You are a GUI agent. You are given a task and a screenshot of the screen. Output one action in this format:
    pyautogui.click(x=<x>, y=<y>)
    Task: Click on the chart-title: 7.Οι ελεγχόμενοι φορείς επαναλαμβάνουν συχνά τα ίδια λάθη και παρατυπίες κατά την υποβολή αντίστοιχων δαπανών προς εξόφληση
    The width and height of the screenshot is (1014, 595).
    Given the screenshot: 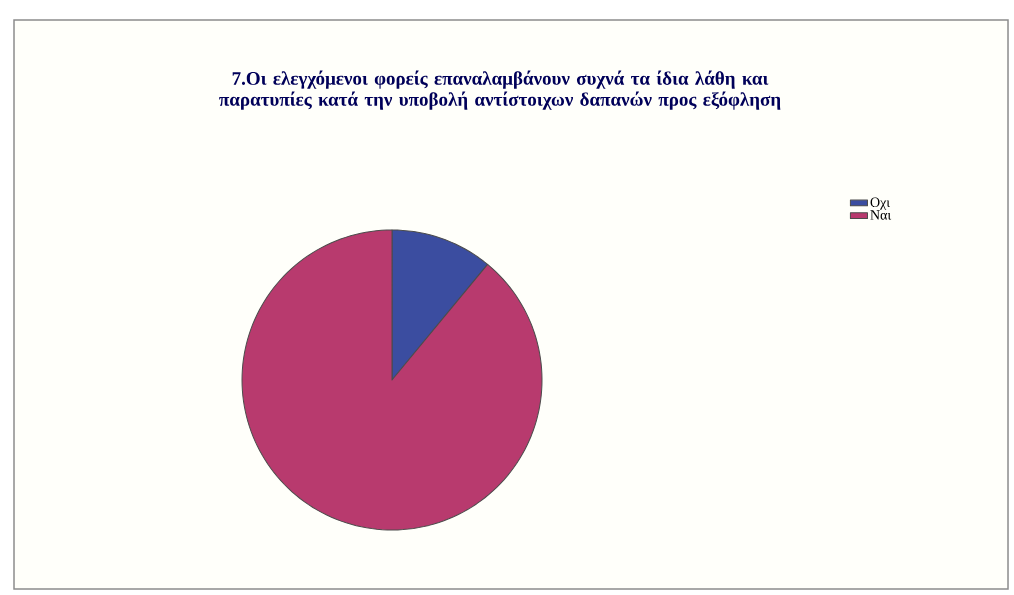 What is the action you would take?
    pyautogui.click(x=500, y=90)
    